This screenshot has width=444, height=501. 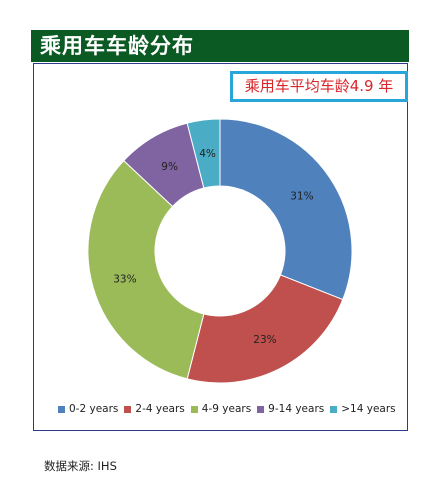 I want to click on donut-slice-4-9-years, so click(x=146, y=269).